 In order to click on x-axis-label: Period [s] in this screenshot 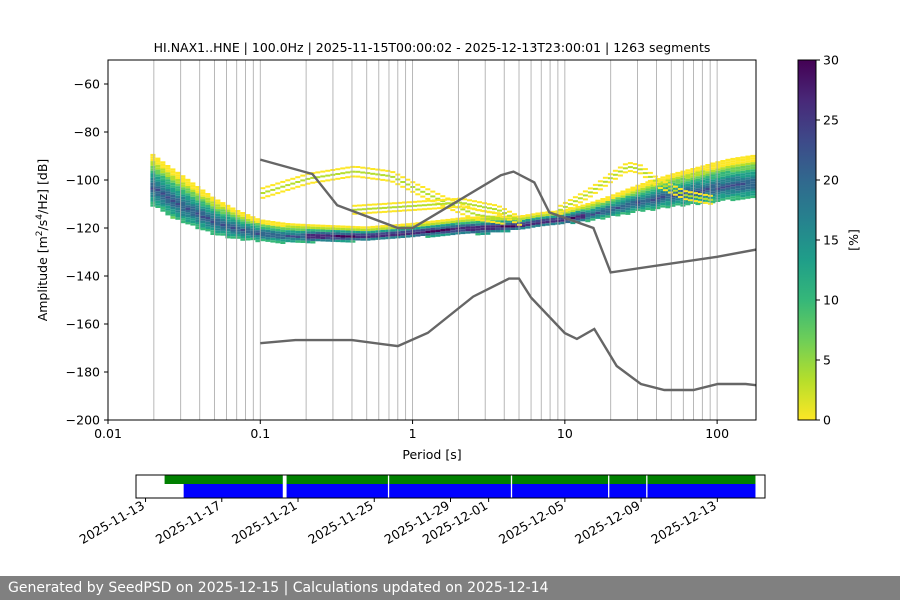, I will do `click(431, 454)`.